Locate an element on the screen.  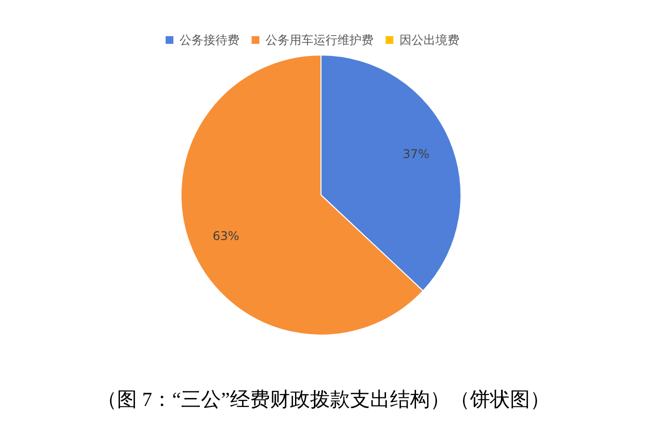
text: （图 7：“三公”经费财政拨款支出结构）（饼状图） is located at coordinates (323, 400).